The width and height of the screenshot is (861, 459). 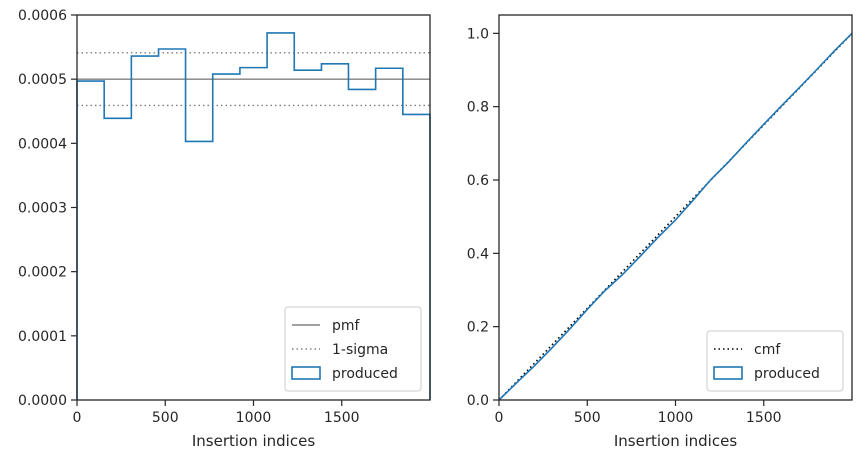 What do you see at coordinates (42, 273) in the screenshot?
I see `y-tick-label: 0.0002` at bounding box center [42, 273].